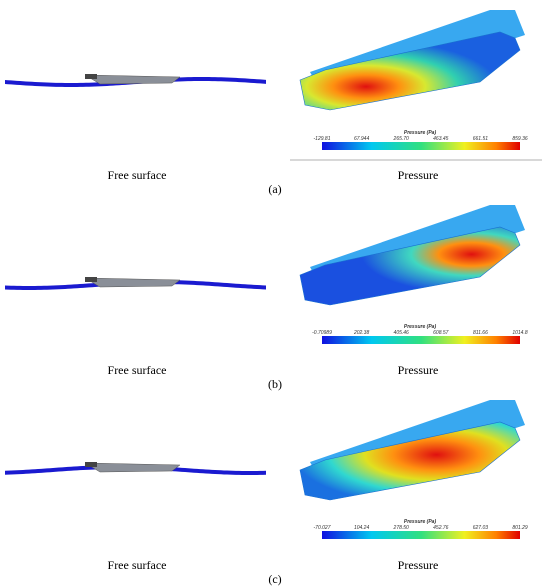  I want to click on colorbar-tick-label: 608.57, so click(441, 333).